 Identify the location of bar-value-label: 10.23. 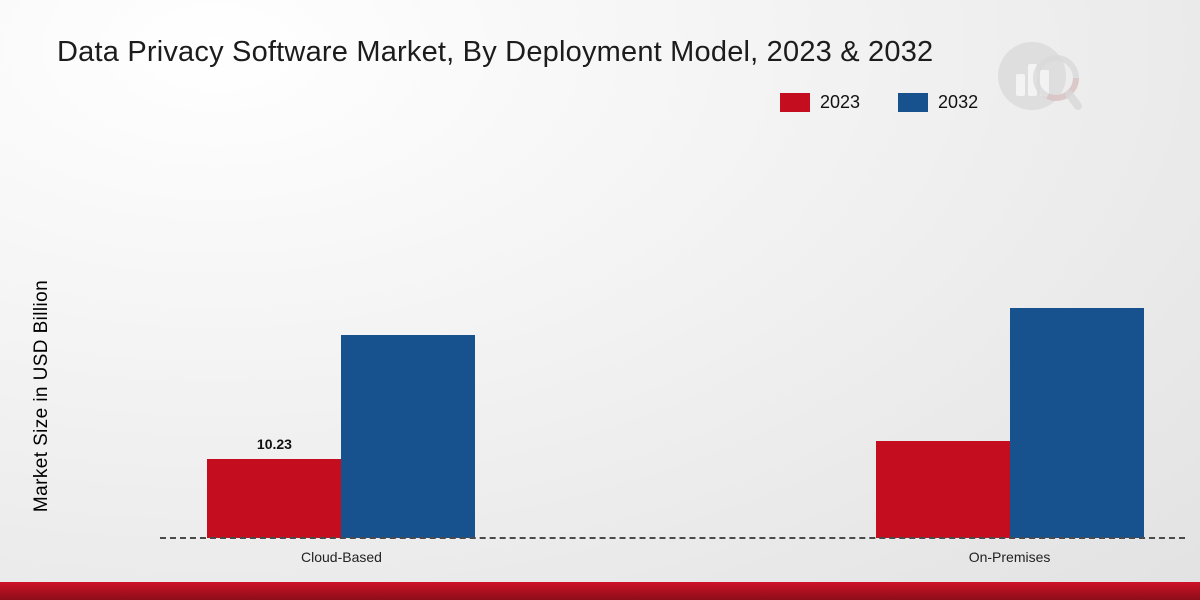
(274, 443).